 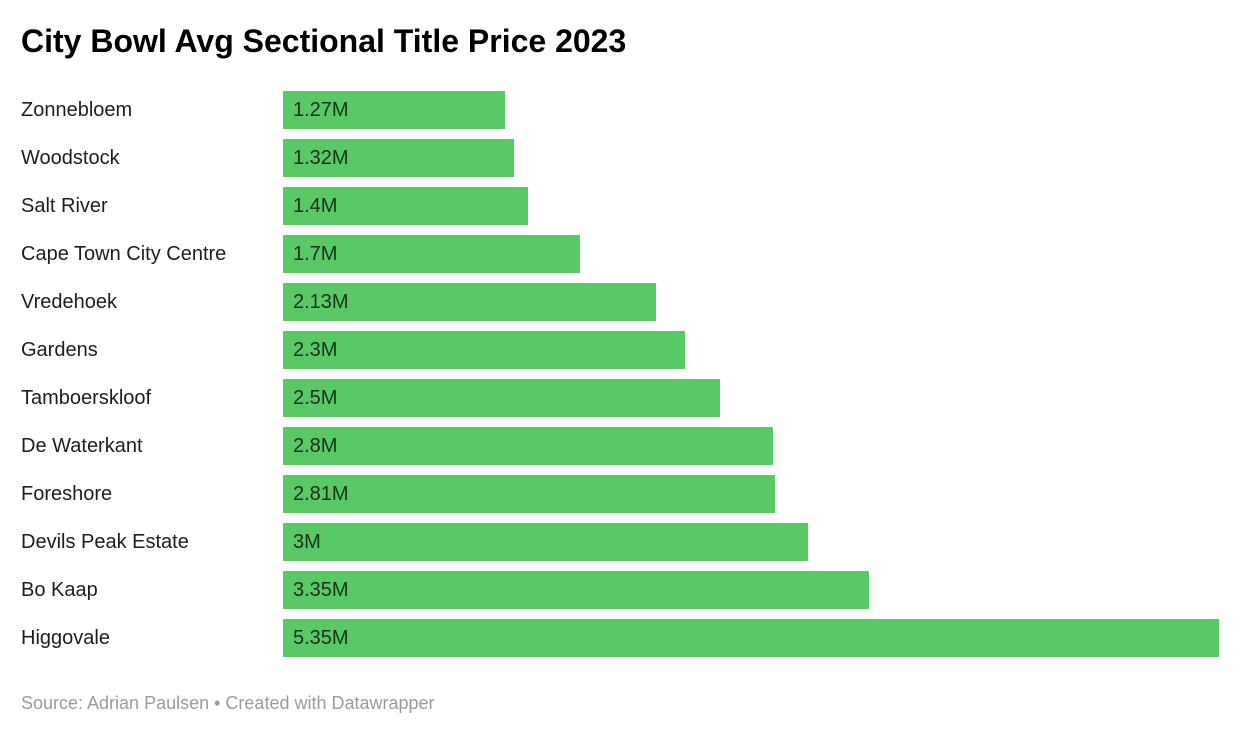 I want to click on bar-track: 2.5M, so click(x=751, y=398).